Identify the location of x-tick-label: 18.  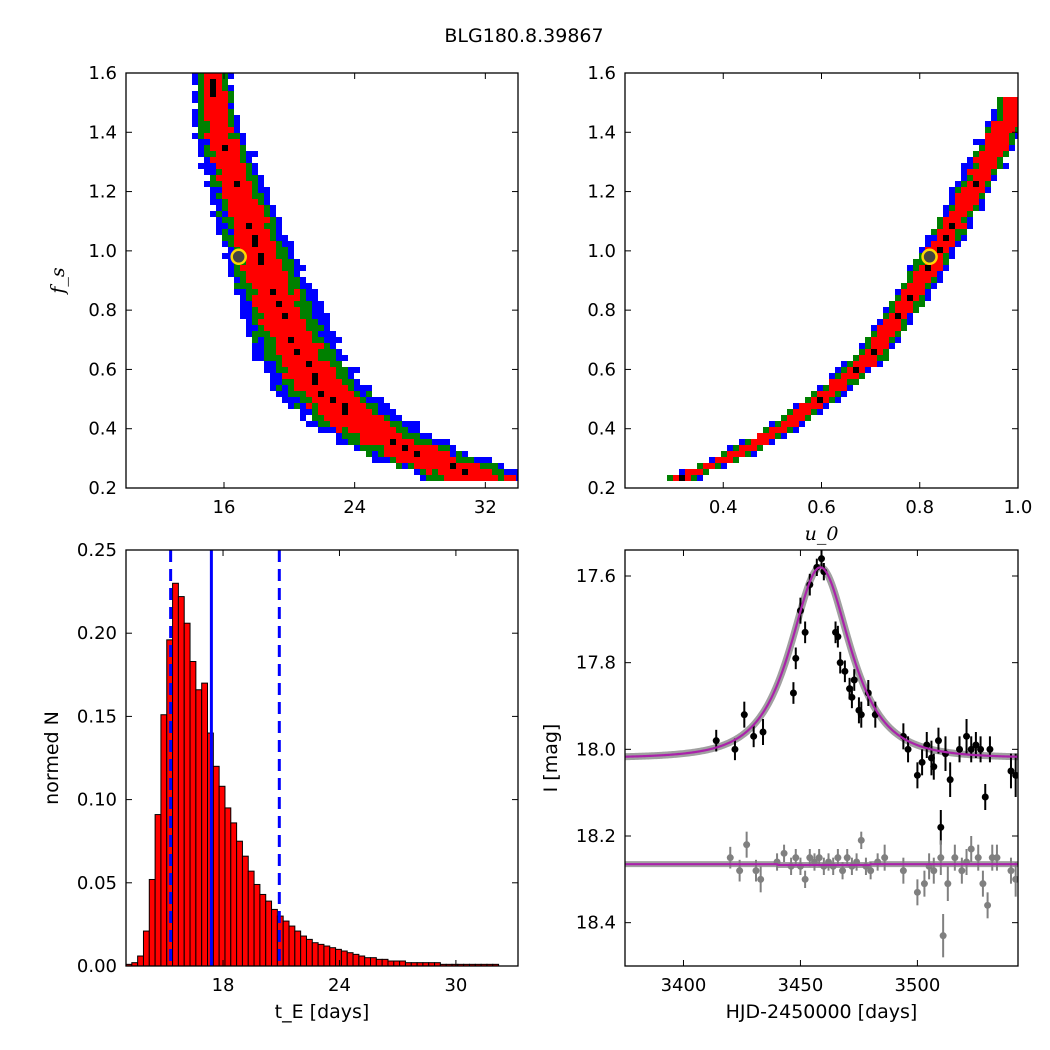
(223, 985).